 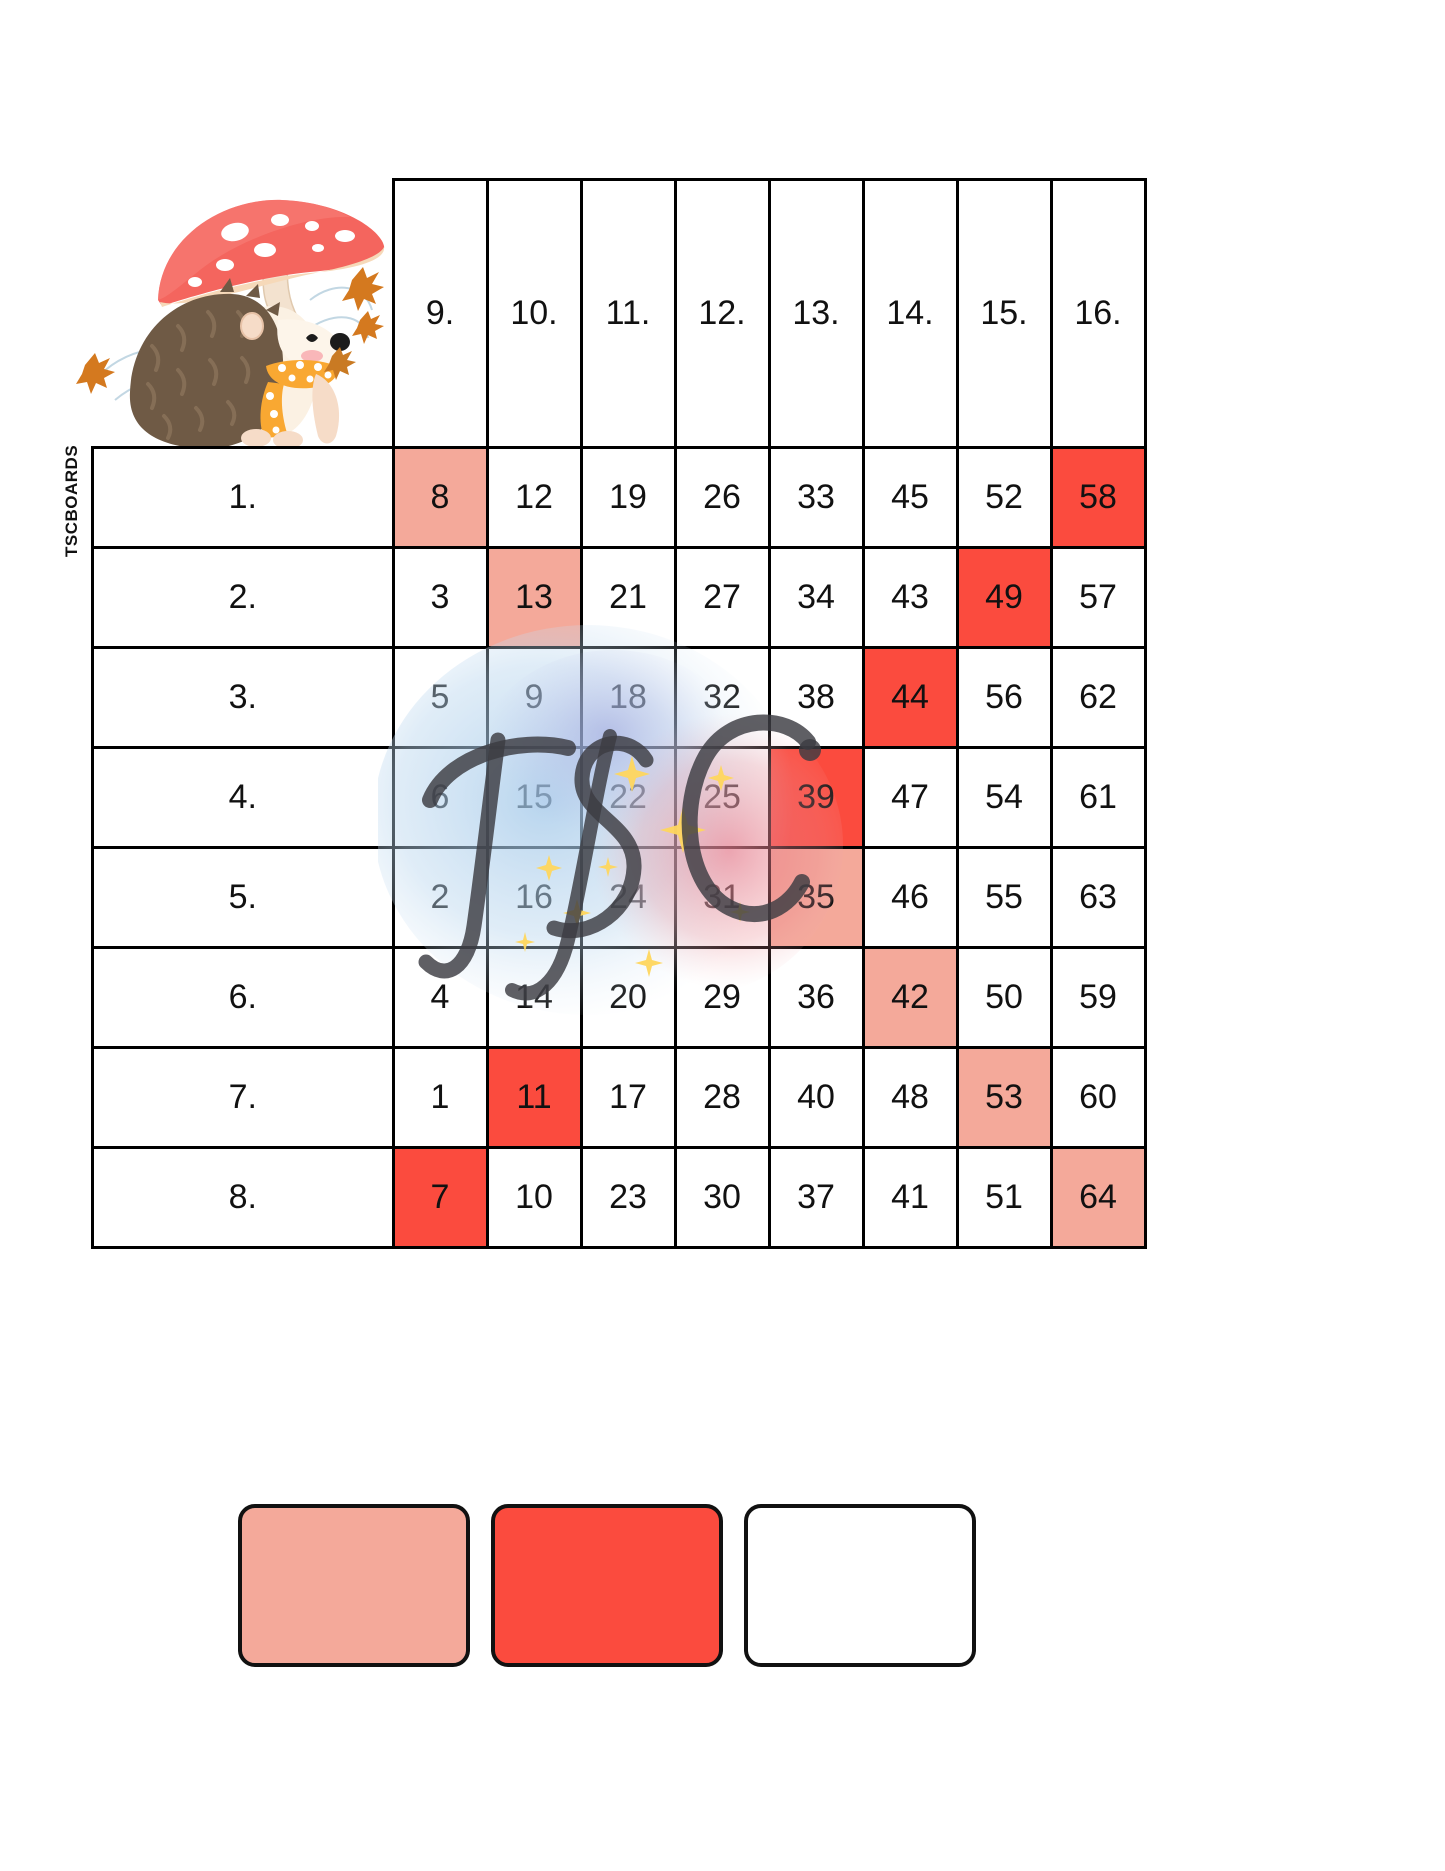 What do you see at coordinates (1004, 697) in the screenshot?
I see `grid-cell-r3-c7: 56` at bounding box center [1004, 697].